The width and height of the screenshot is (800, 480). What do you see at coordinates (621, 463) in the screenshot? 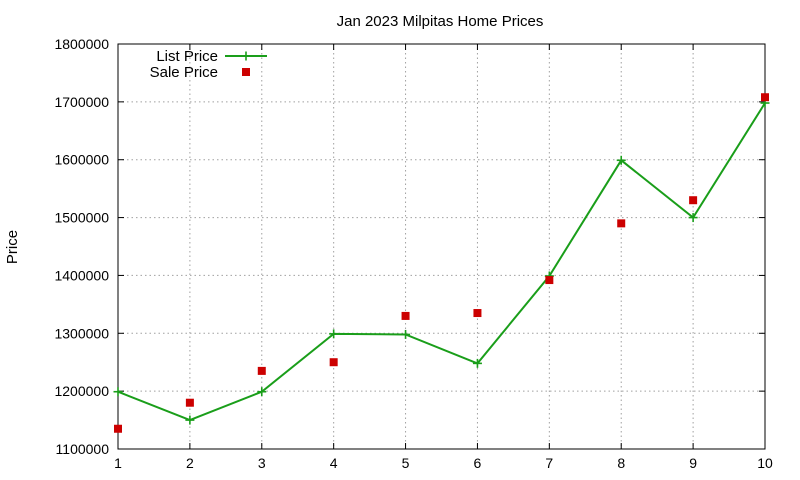
I see `x-tick-label: 8` at bounding box center [621, 463].